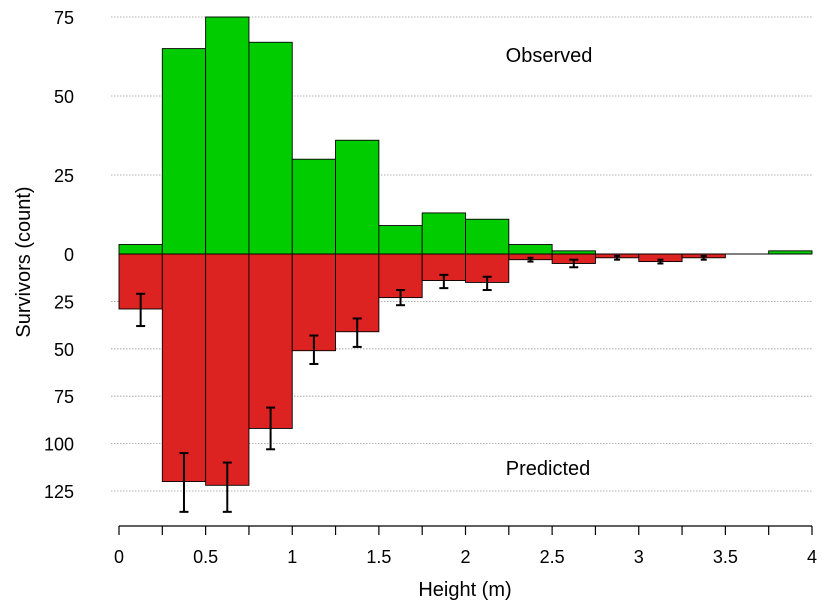 Image resolution: width=824 pixels, height=605 pixels. Describe the element at coordinates (59, 492) in the screenshot. I see `y-tick-label-predicted: 125` at that location.